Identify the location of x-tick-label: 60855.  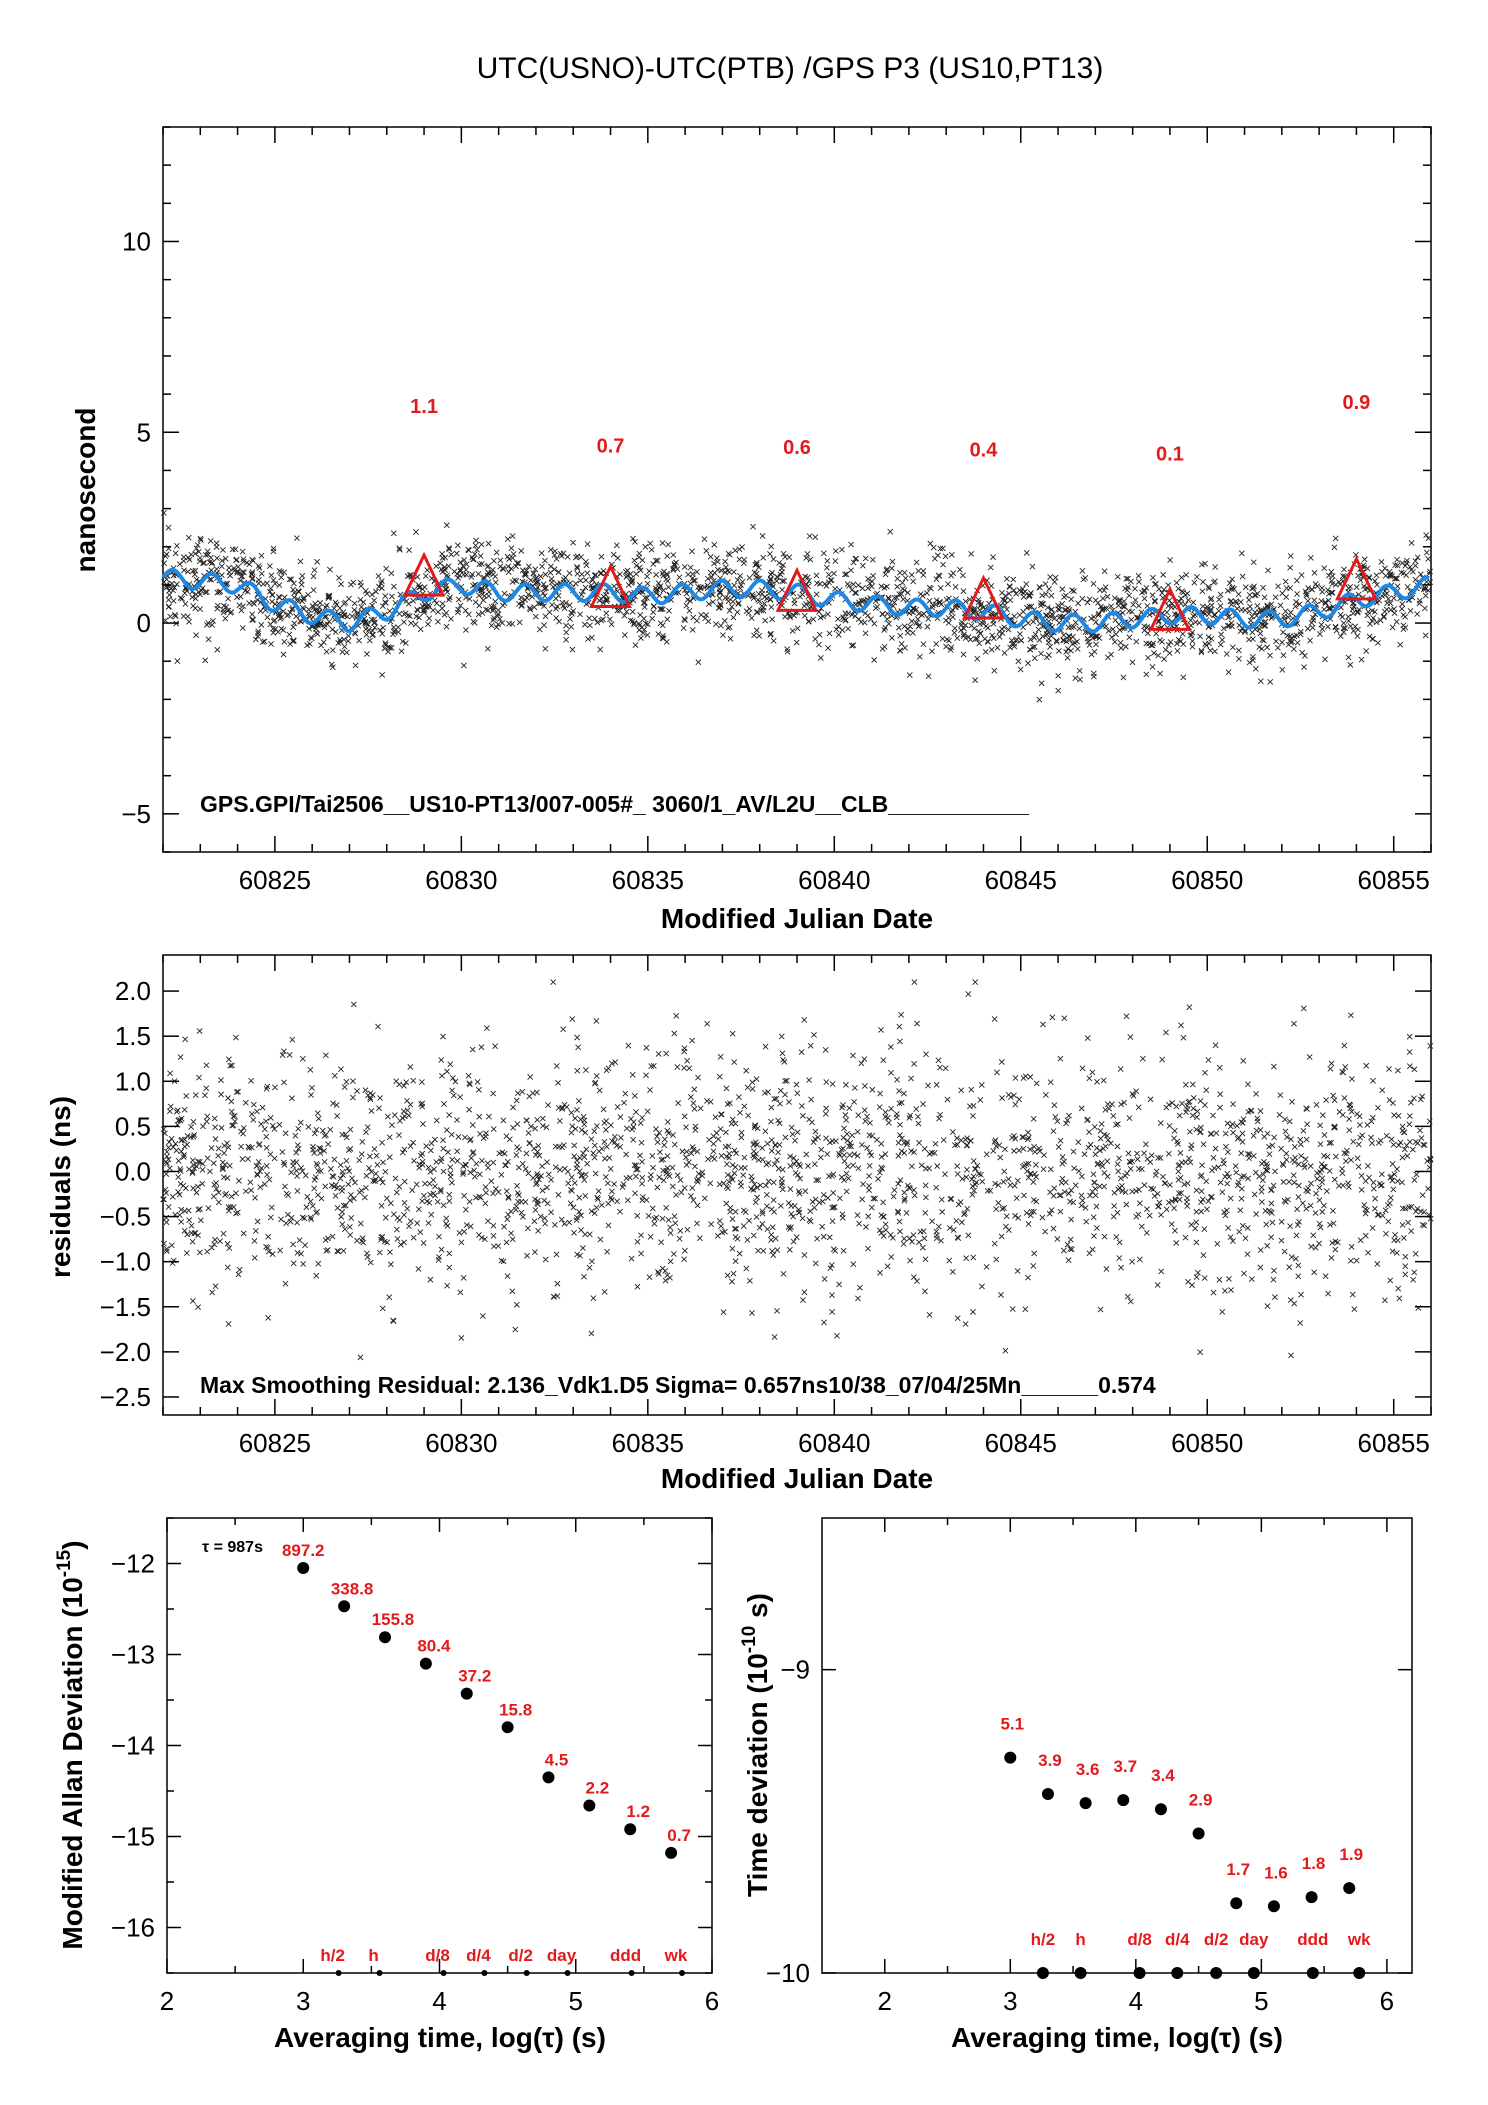
(1394, 880).